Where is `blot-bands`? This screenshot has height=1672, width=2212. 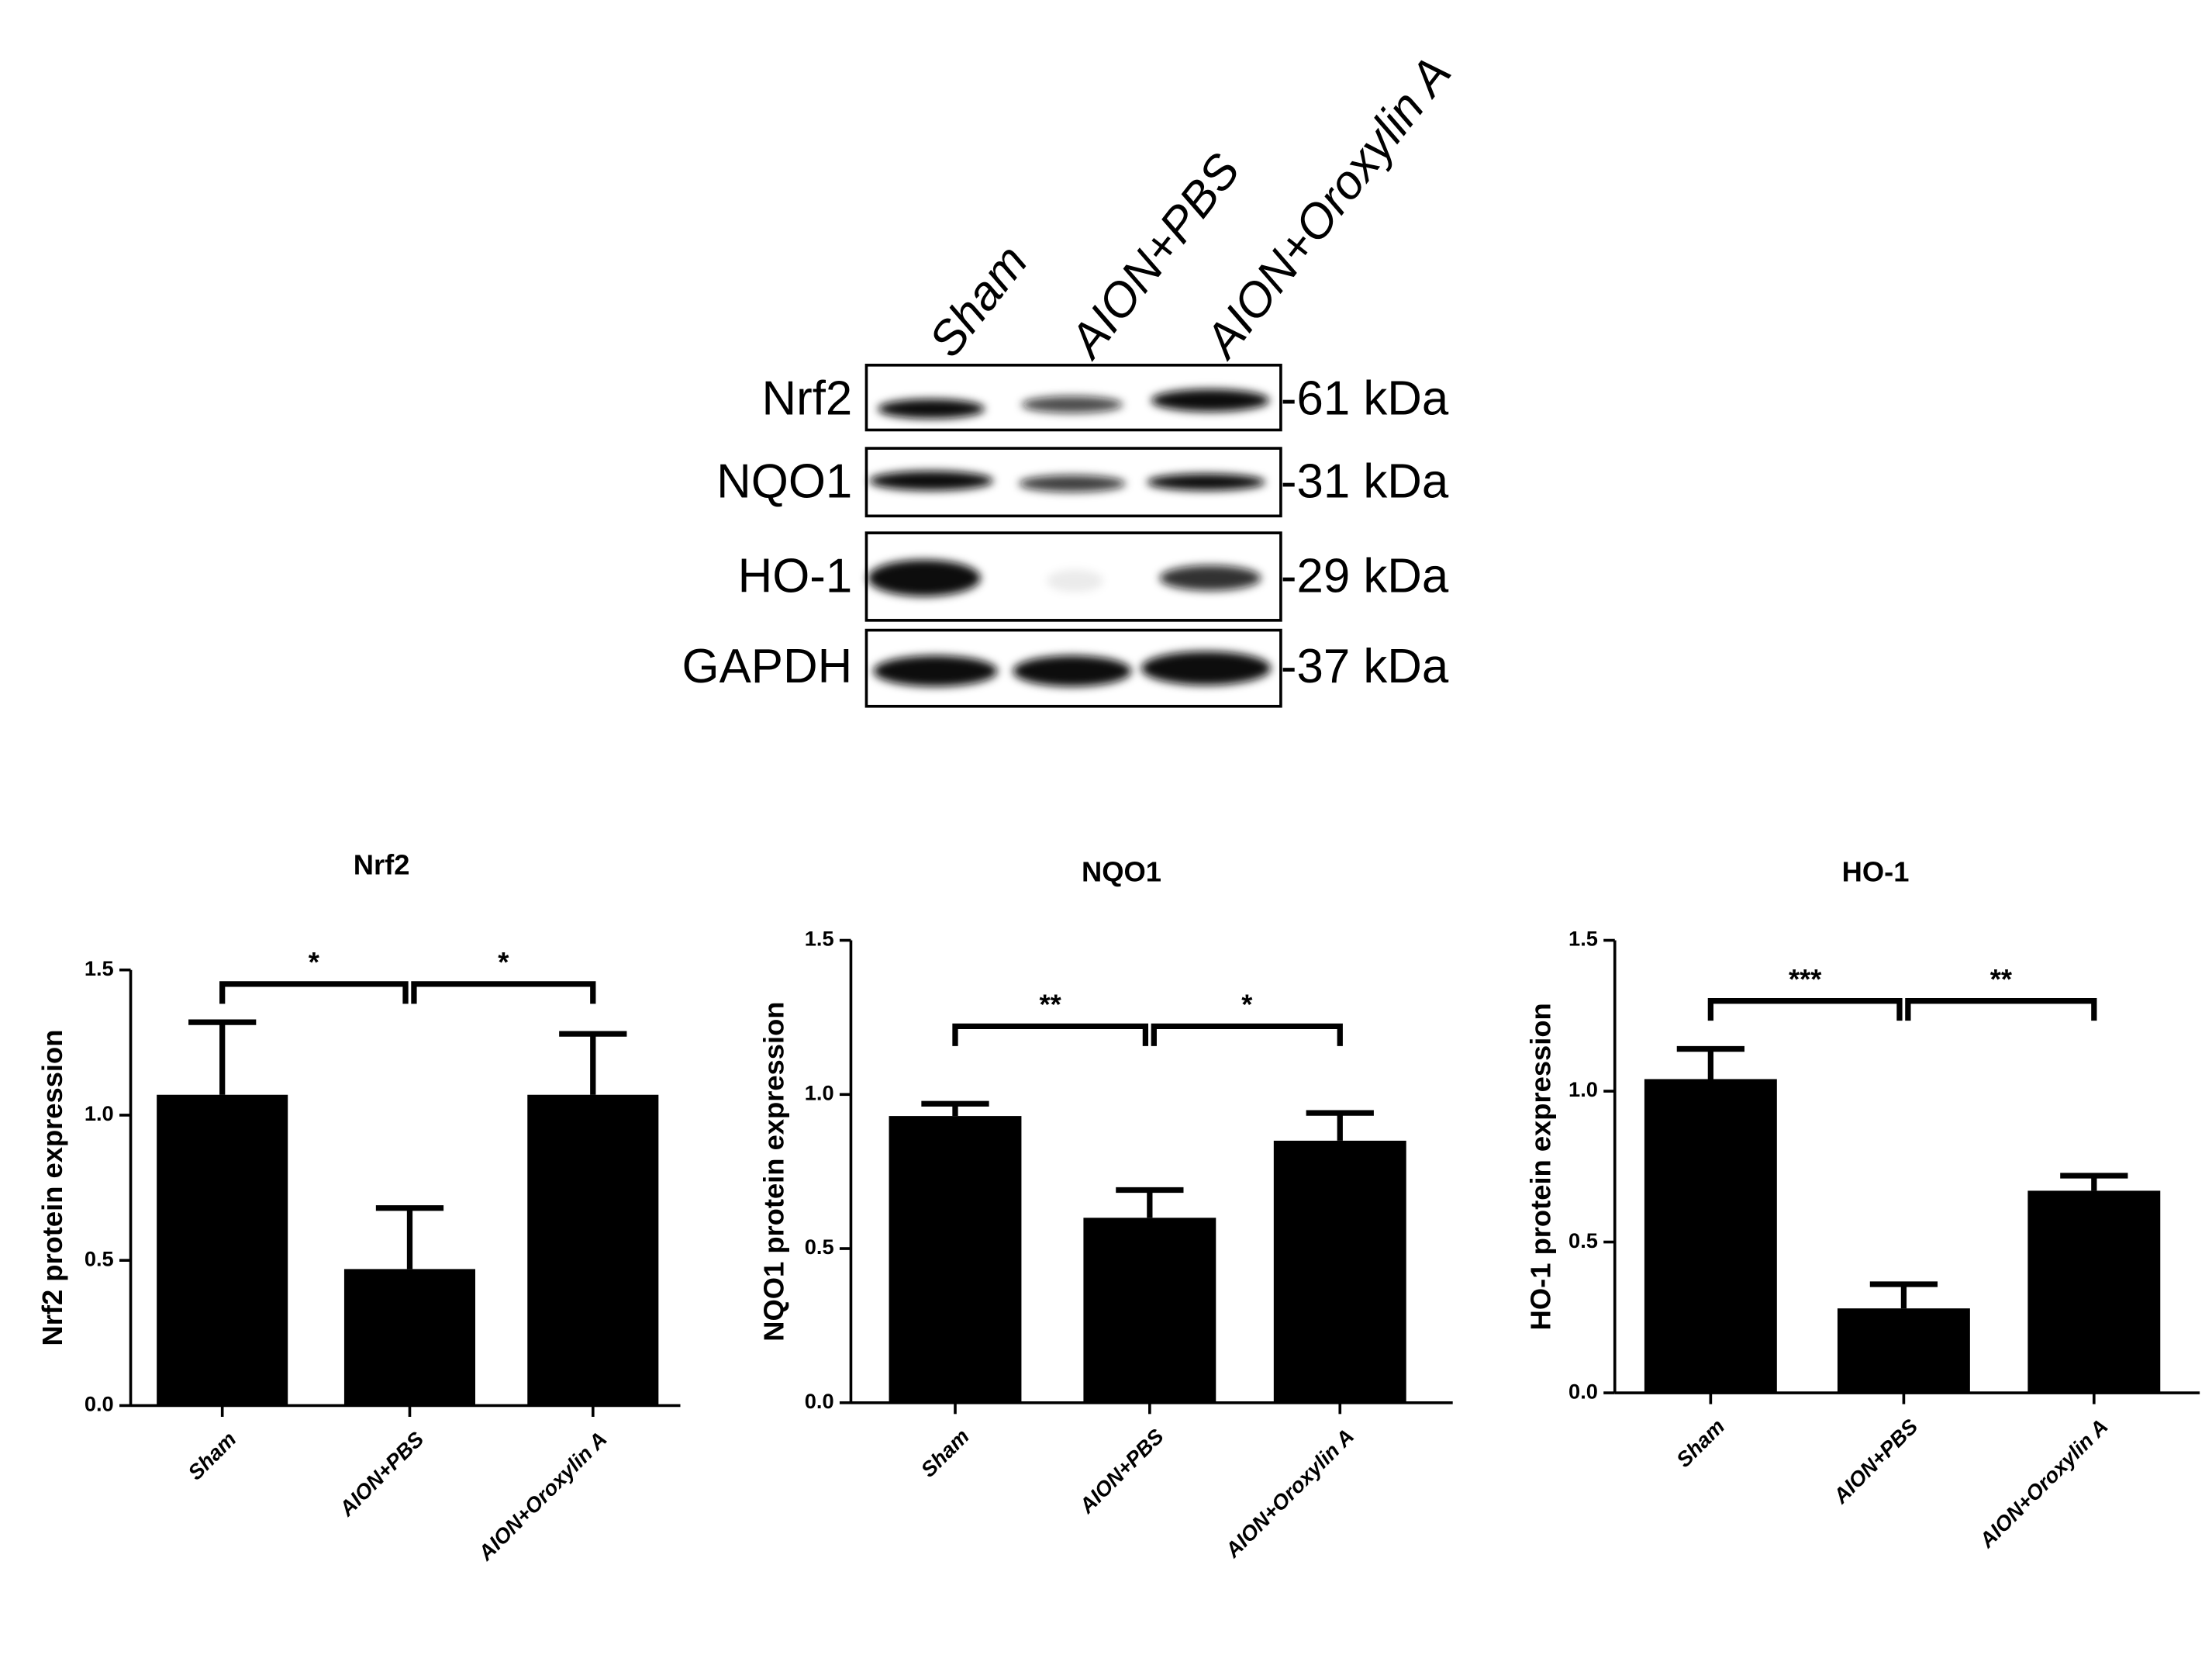 blot-bands is located at coordinates (1070, 538).